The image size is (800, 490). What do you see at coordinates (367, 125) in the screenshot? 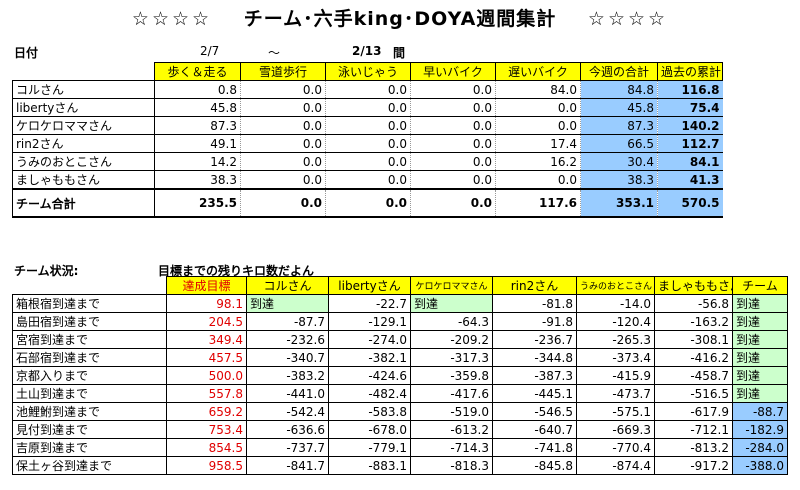
I see `activity-row: ケロケロママさん 87.3 0.0 0.0 0.0 0.0 87.3 140.2` at bounding box center [367, 125].